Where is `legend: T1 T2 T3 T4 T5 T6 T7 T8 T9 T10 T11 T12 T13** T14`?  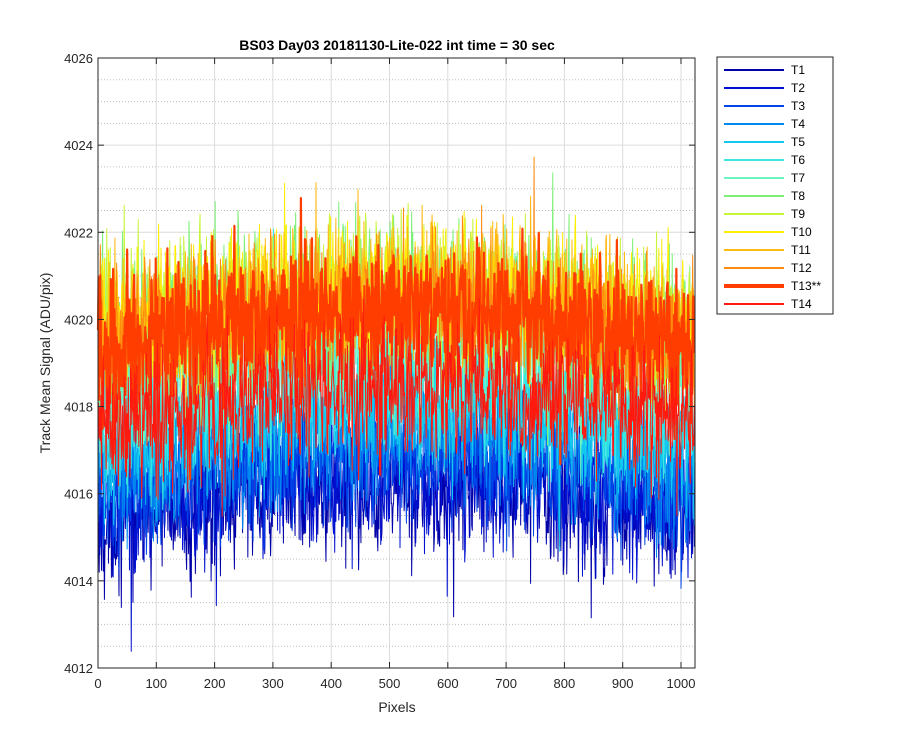
legend: T1 T2 T3 T4 T5 T6 T7 T8 T9 T10 T11 T12 T13** T14 is located at coordinates (775, 185).